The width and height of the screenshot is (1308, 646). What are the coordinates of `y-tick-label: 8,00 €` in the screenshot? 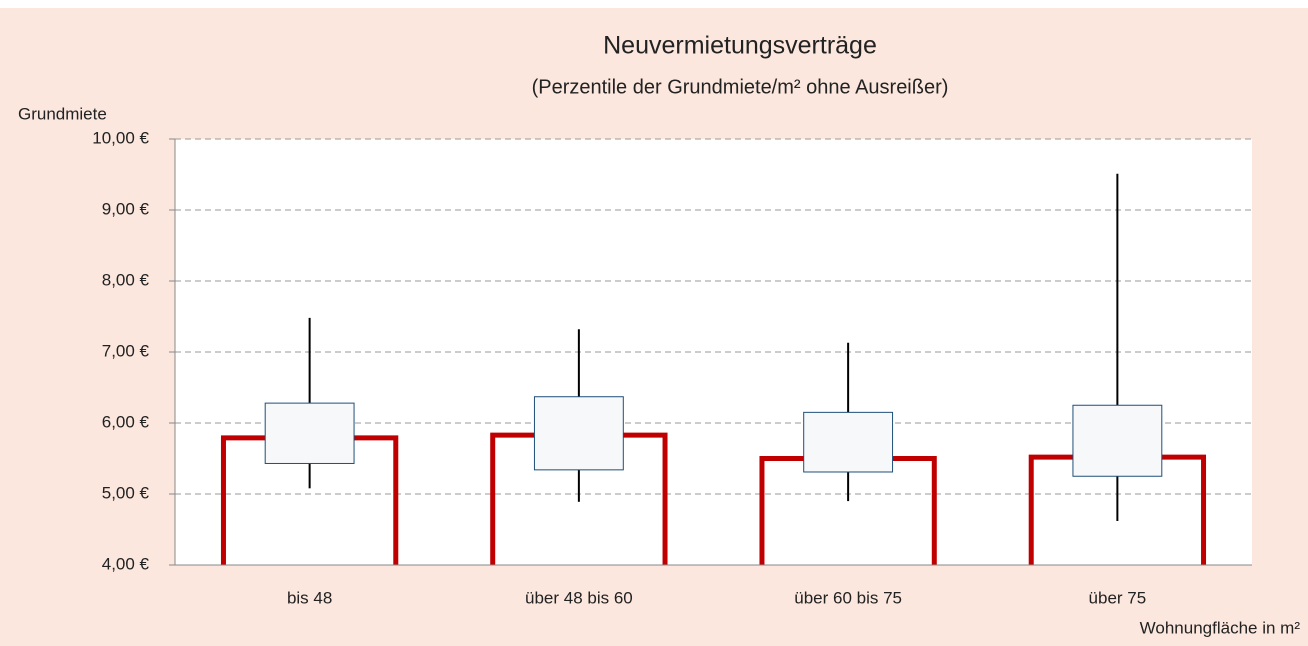 It's located at (126, 279).